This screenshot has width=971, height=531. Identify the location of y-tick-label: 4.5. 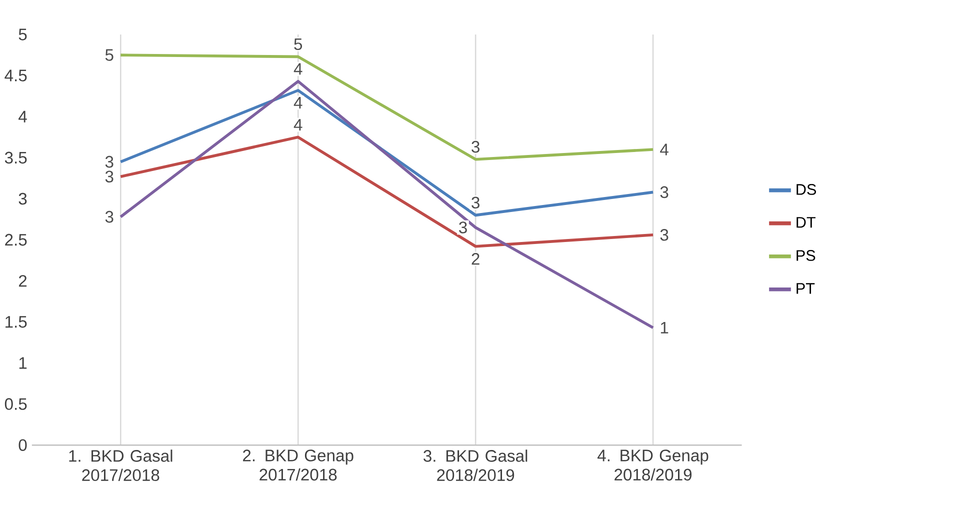
(15, 76).